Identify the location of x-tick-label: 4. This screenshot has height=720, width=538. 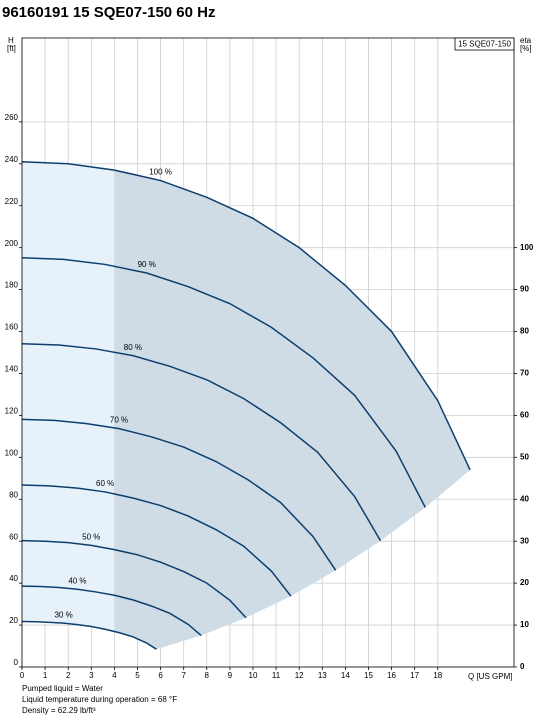
(114, 675).